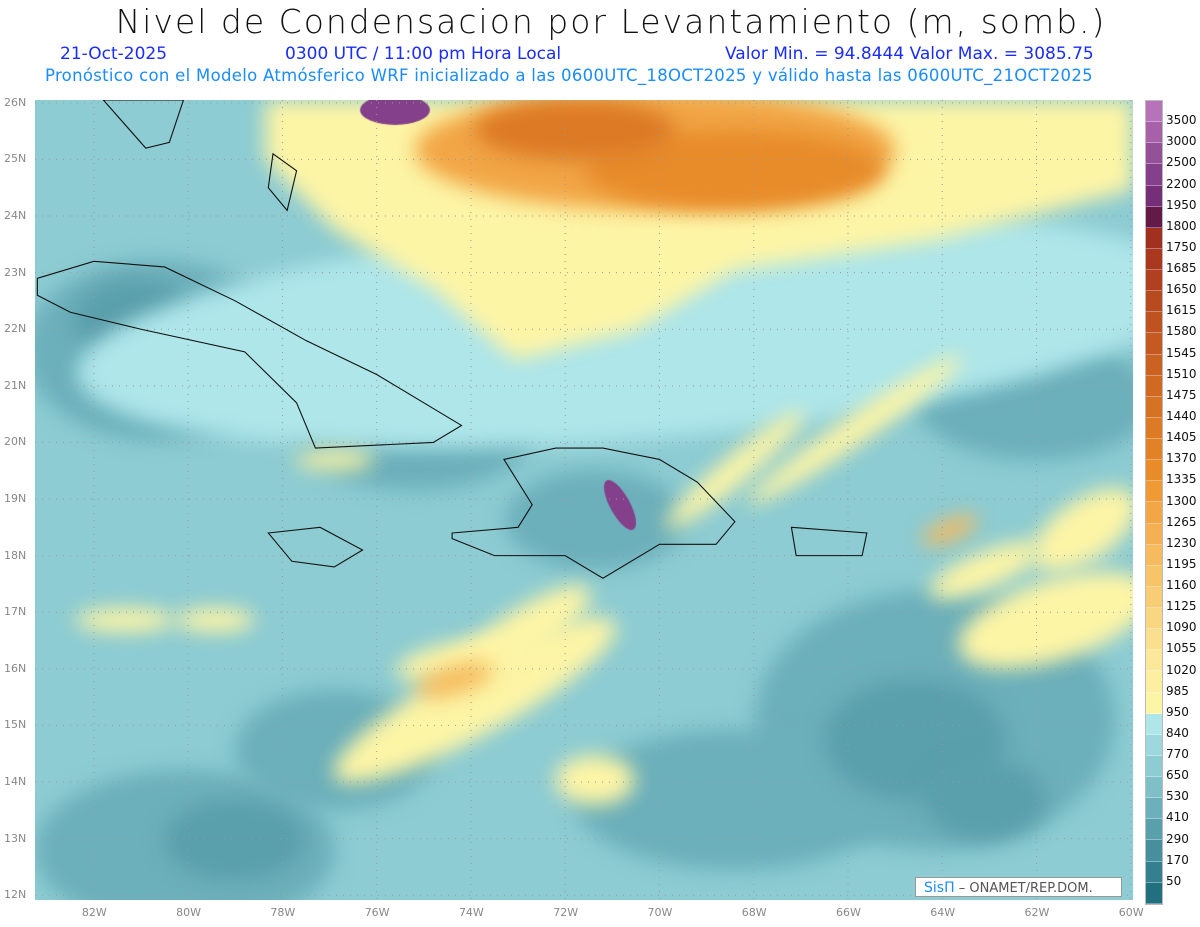 The image size is (1200, 927). I want to click on colorbar-label: 290, so click(1177, 838).